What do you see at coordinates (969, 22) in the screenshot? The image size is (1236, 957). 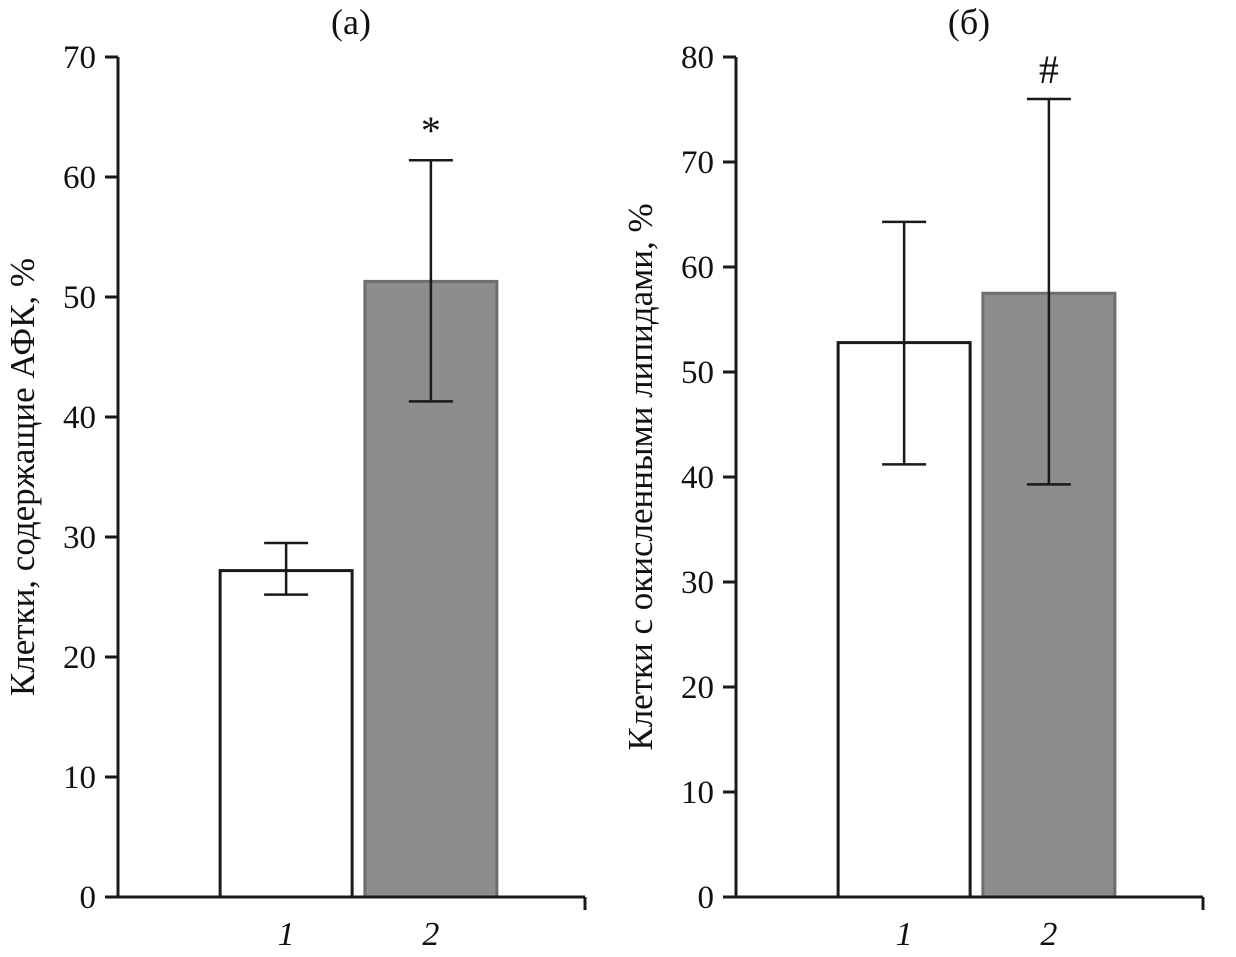 I see `panel-title-b: (б)` at bounding box center [969, 22].